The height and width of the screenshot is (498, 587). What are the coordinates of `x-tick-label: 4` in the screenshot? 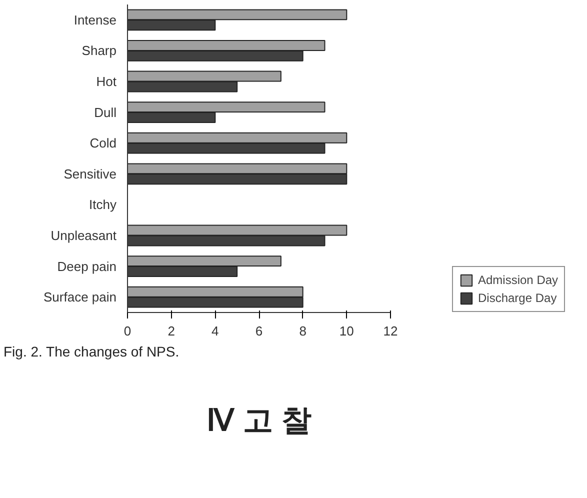 It's located at (215, 331).